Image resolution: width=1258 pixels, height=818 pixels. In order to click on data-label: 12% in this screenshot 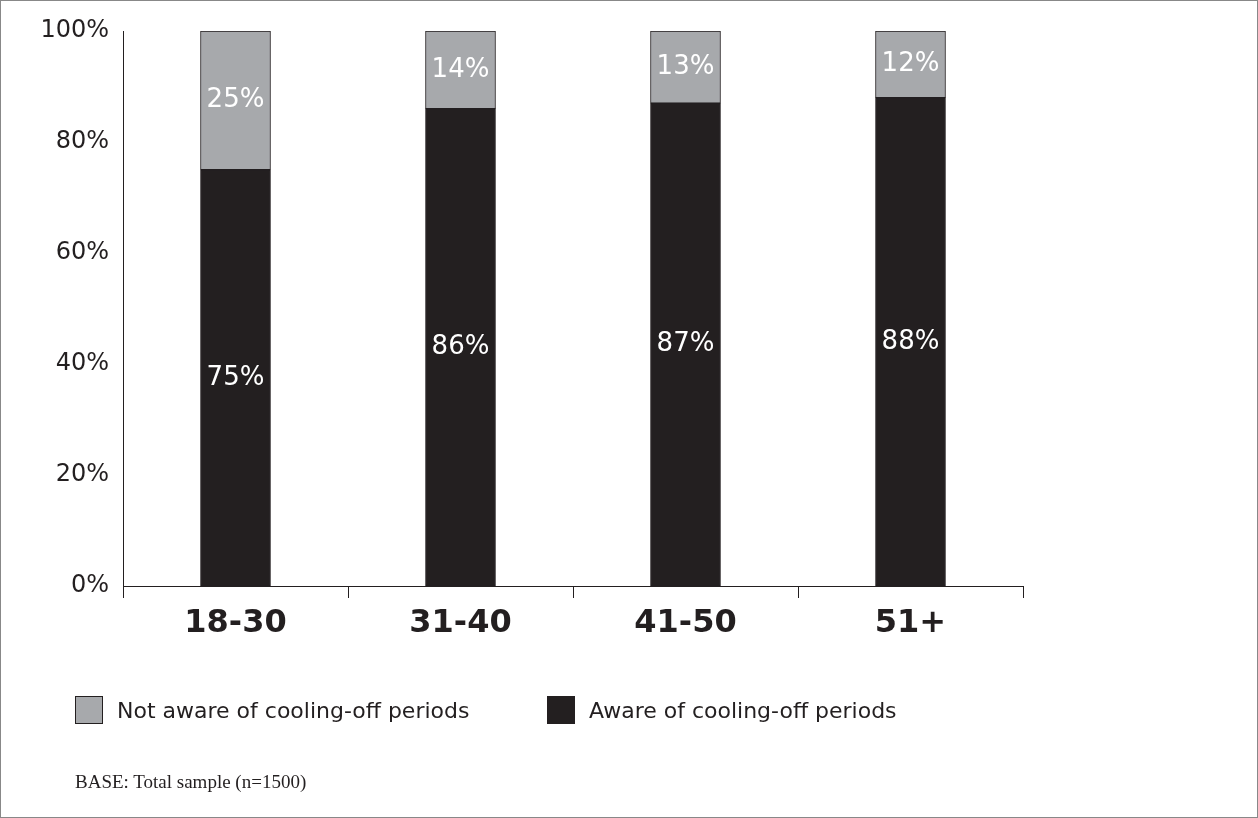, I will do `click(910, 62)`.